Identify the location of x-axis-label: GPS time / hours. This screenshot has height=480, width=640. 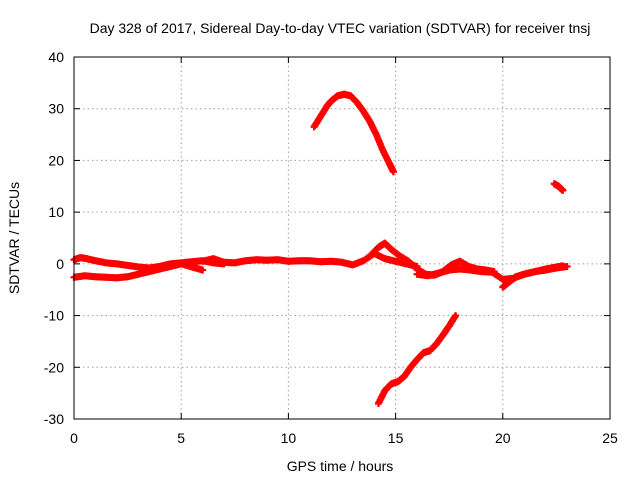
(340, 466).